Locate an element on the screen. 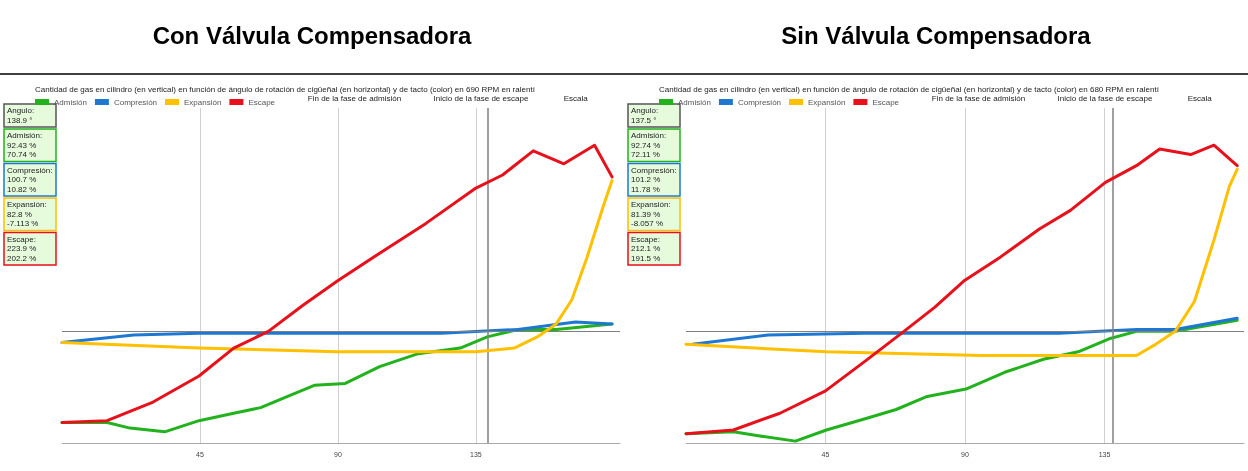 The width and height of the screenshot is (1248, 471). text: Compresión: 101.2 % 11.78 % is located at coordinates (654, 179).